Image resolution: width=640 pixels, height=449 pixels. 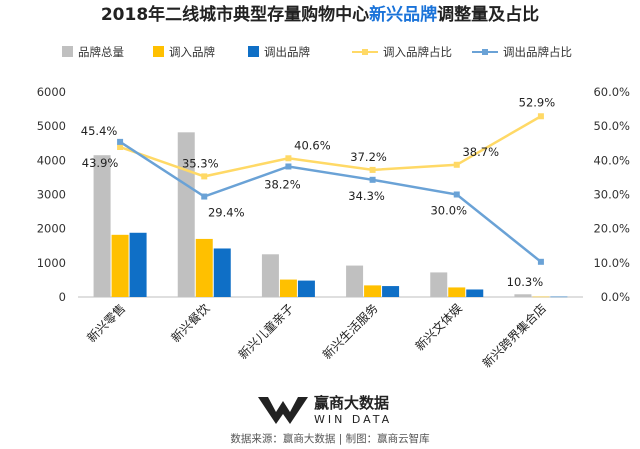 What do you see at coordinates (282, 184) in the screenshot?
I see `data-label: 38.2%` at bounding box center [282, 184].